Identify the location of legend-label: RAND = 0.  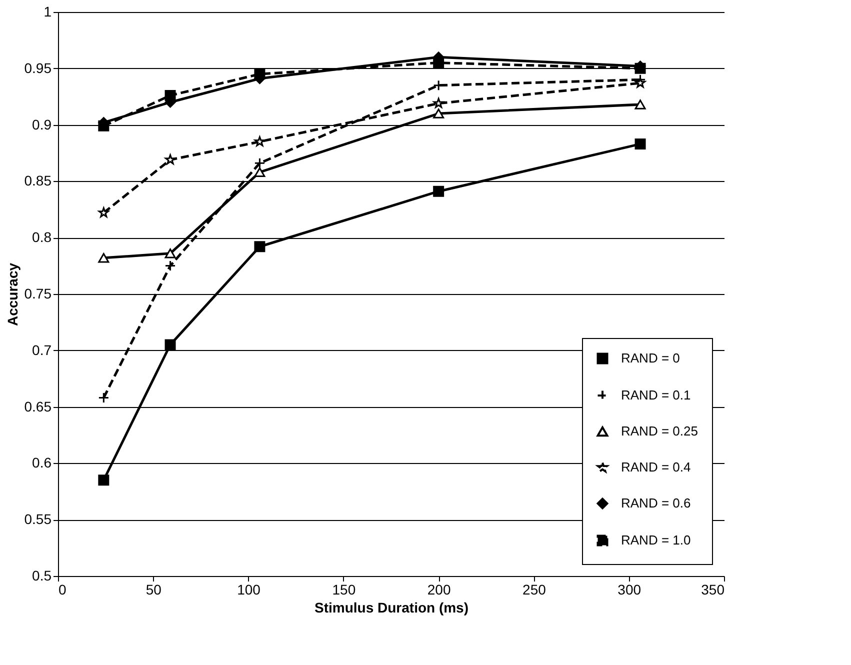
(650, 358).